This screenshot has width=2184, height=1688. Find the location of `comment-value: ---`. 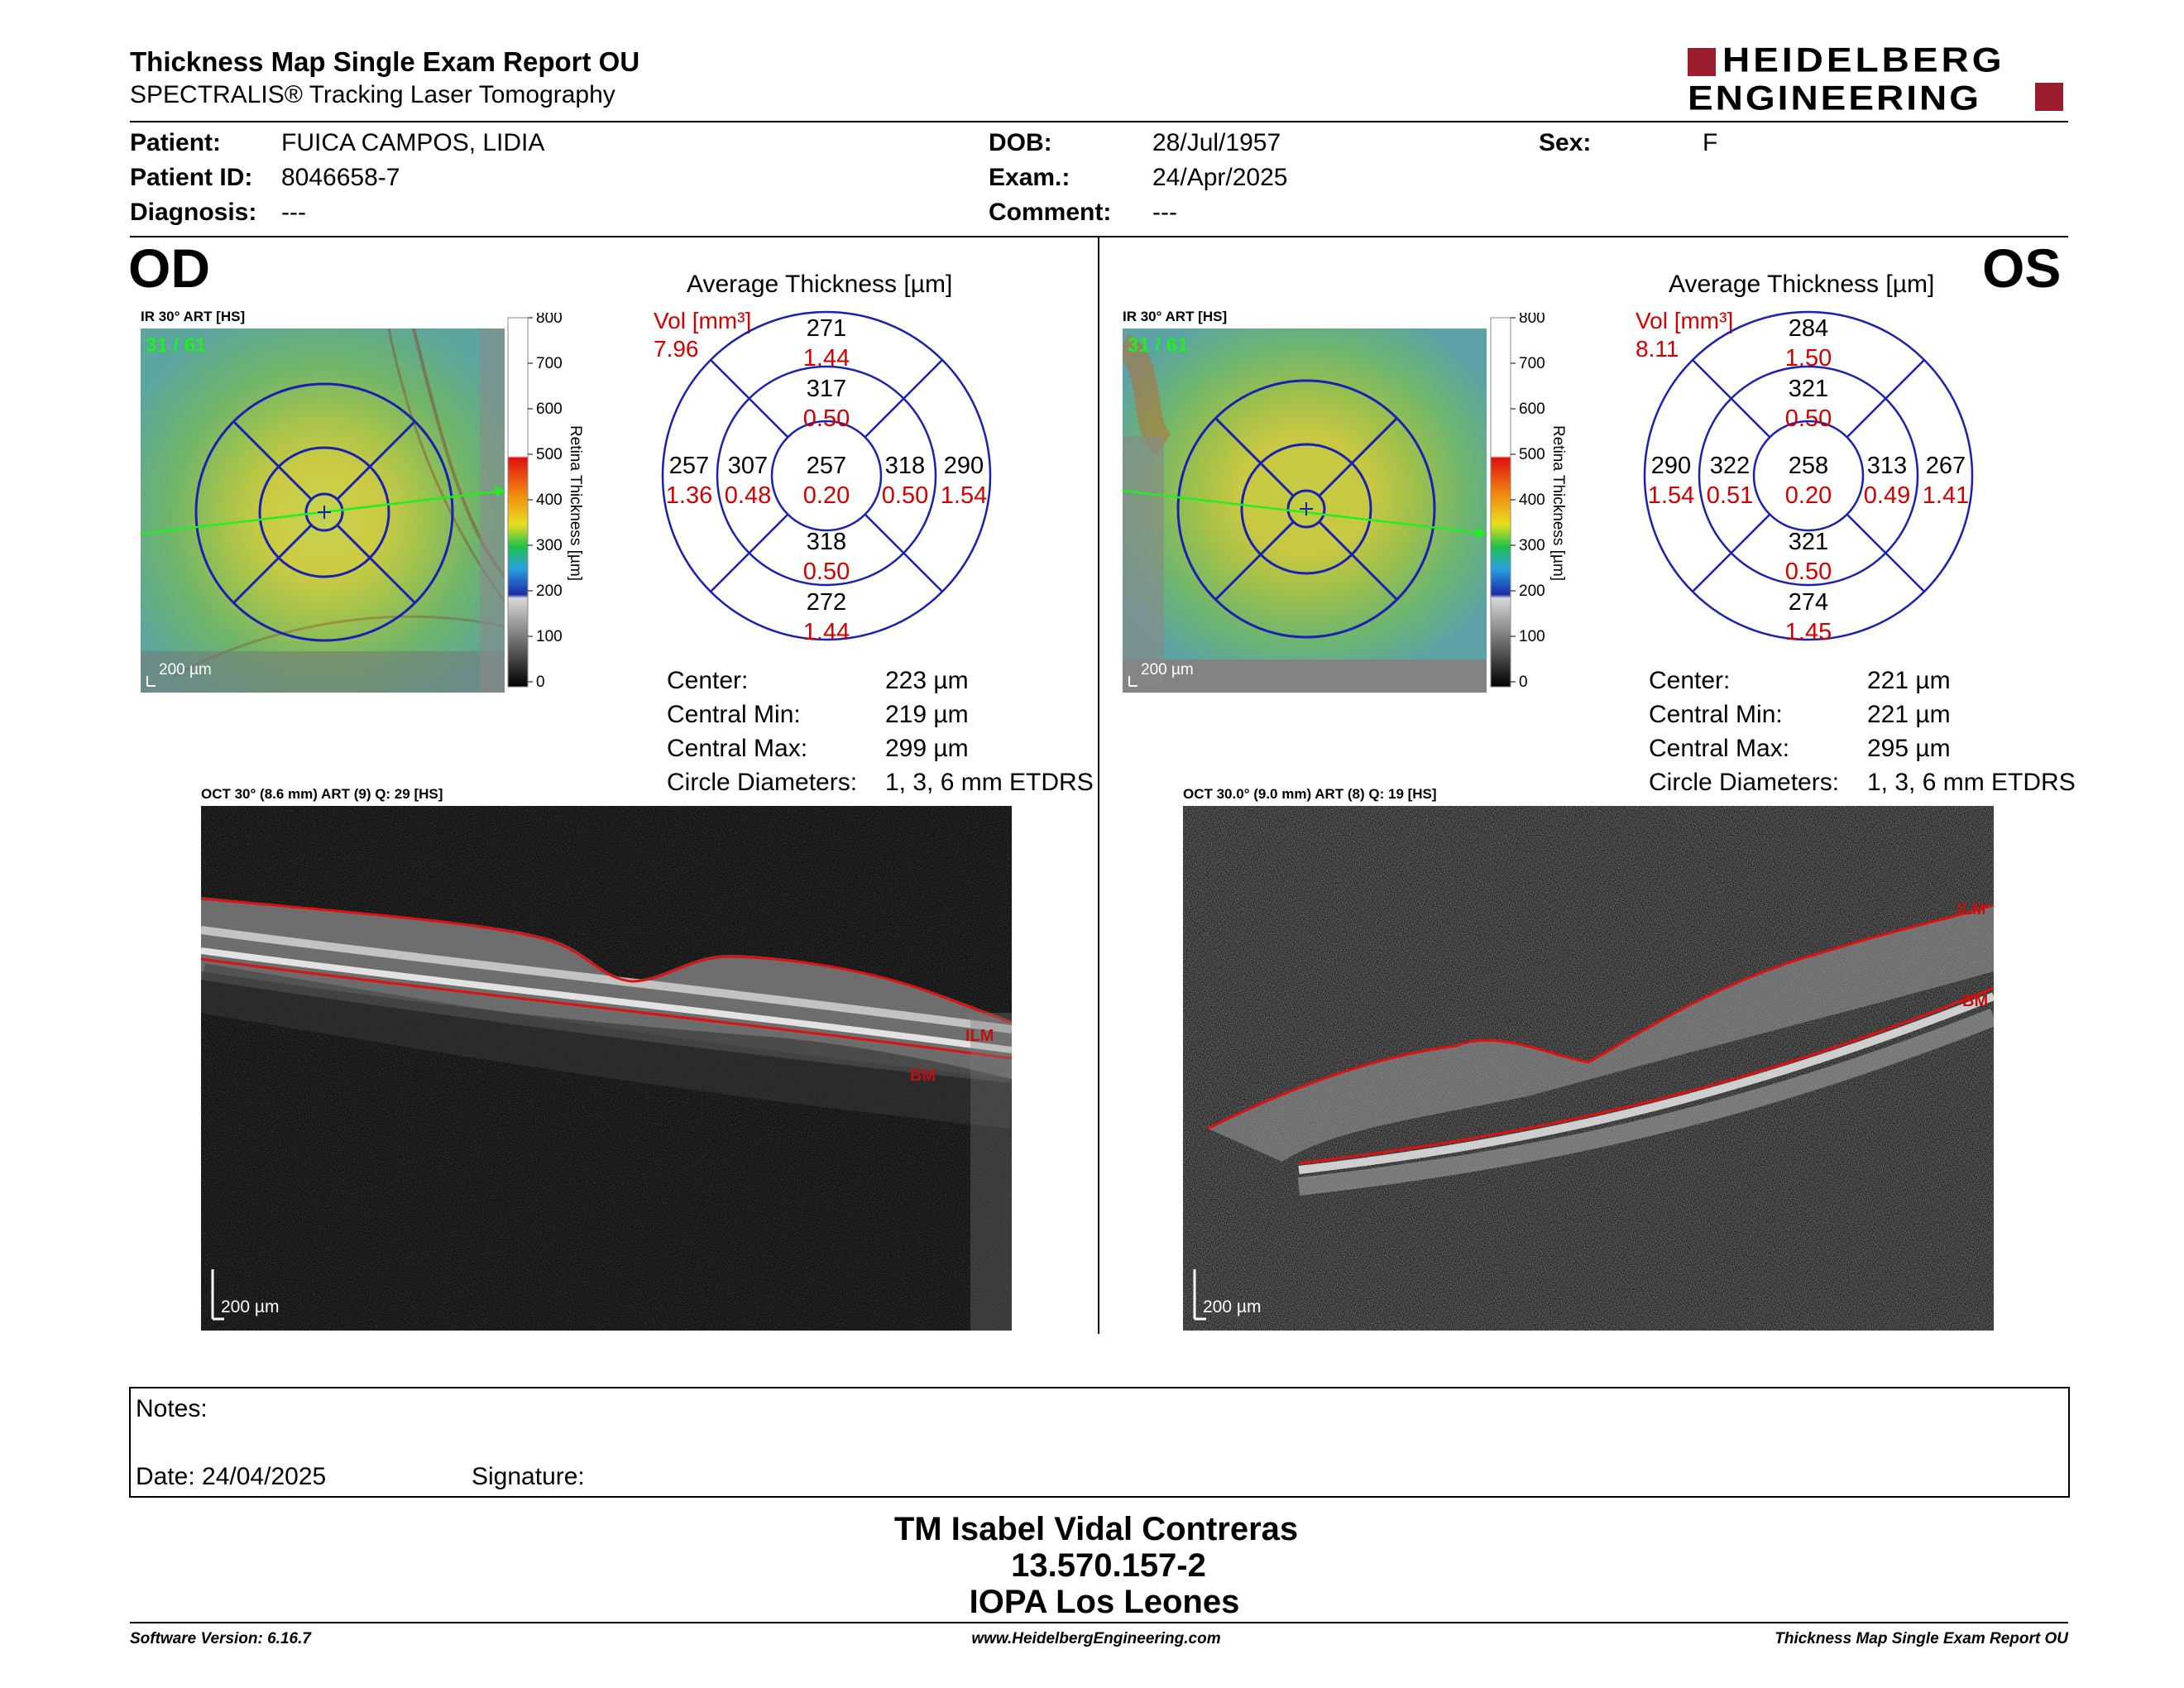

comment-value: --- is located at coordinates (1164, 212).